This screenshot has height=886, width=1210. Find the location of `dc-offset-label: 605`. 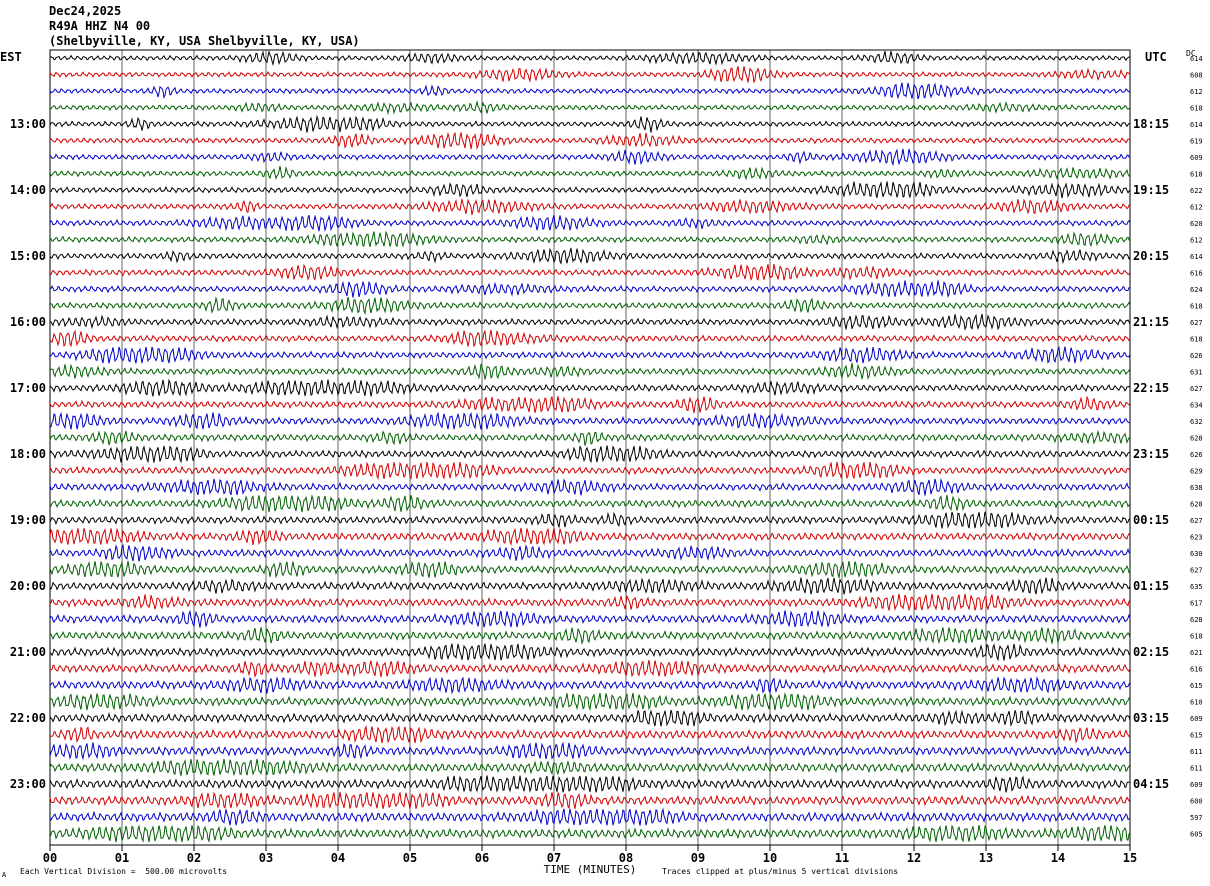

dc-offset-label: 605 is located at coordinates (1196, 835).